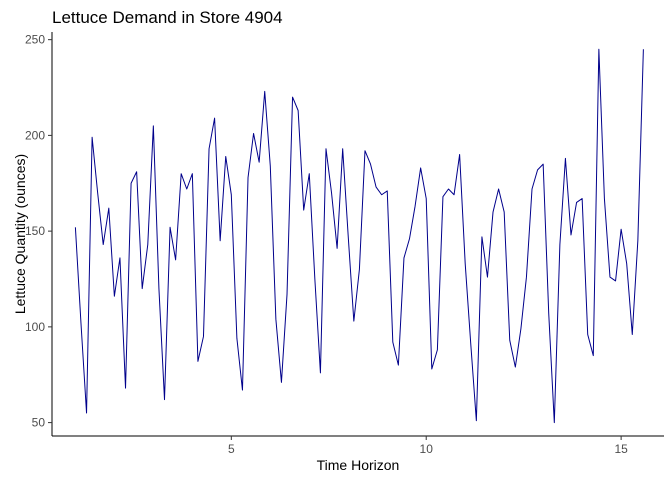 The height and width of the screenshot is (480, 672). What do you see at coordinates (35, 327) in the screenshot?
I see `y-tick-label: 100` at bounding box center [35, 327].